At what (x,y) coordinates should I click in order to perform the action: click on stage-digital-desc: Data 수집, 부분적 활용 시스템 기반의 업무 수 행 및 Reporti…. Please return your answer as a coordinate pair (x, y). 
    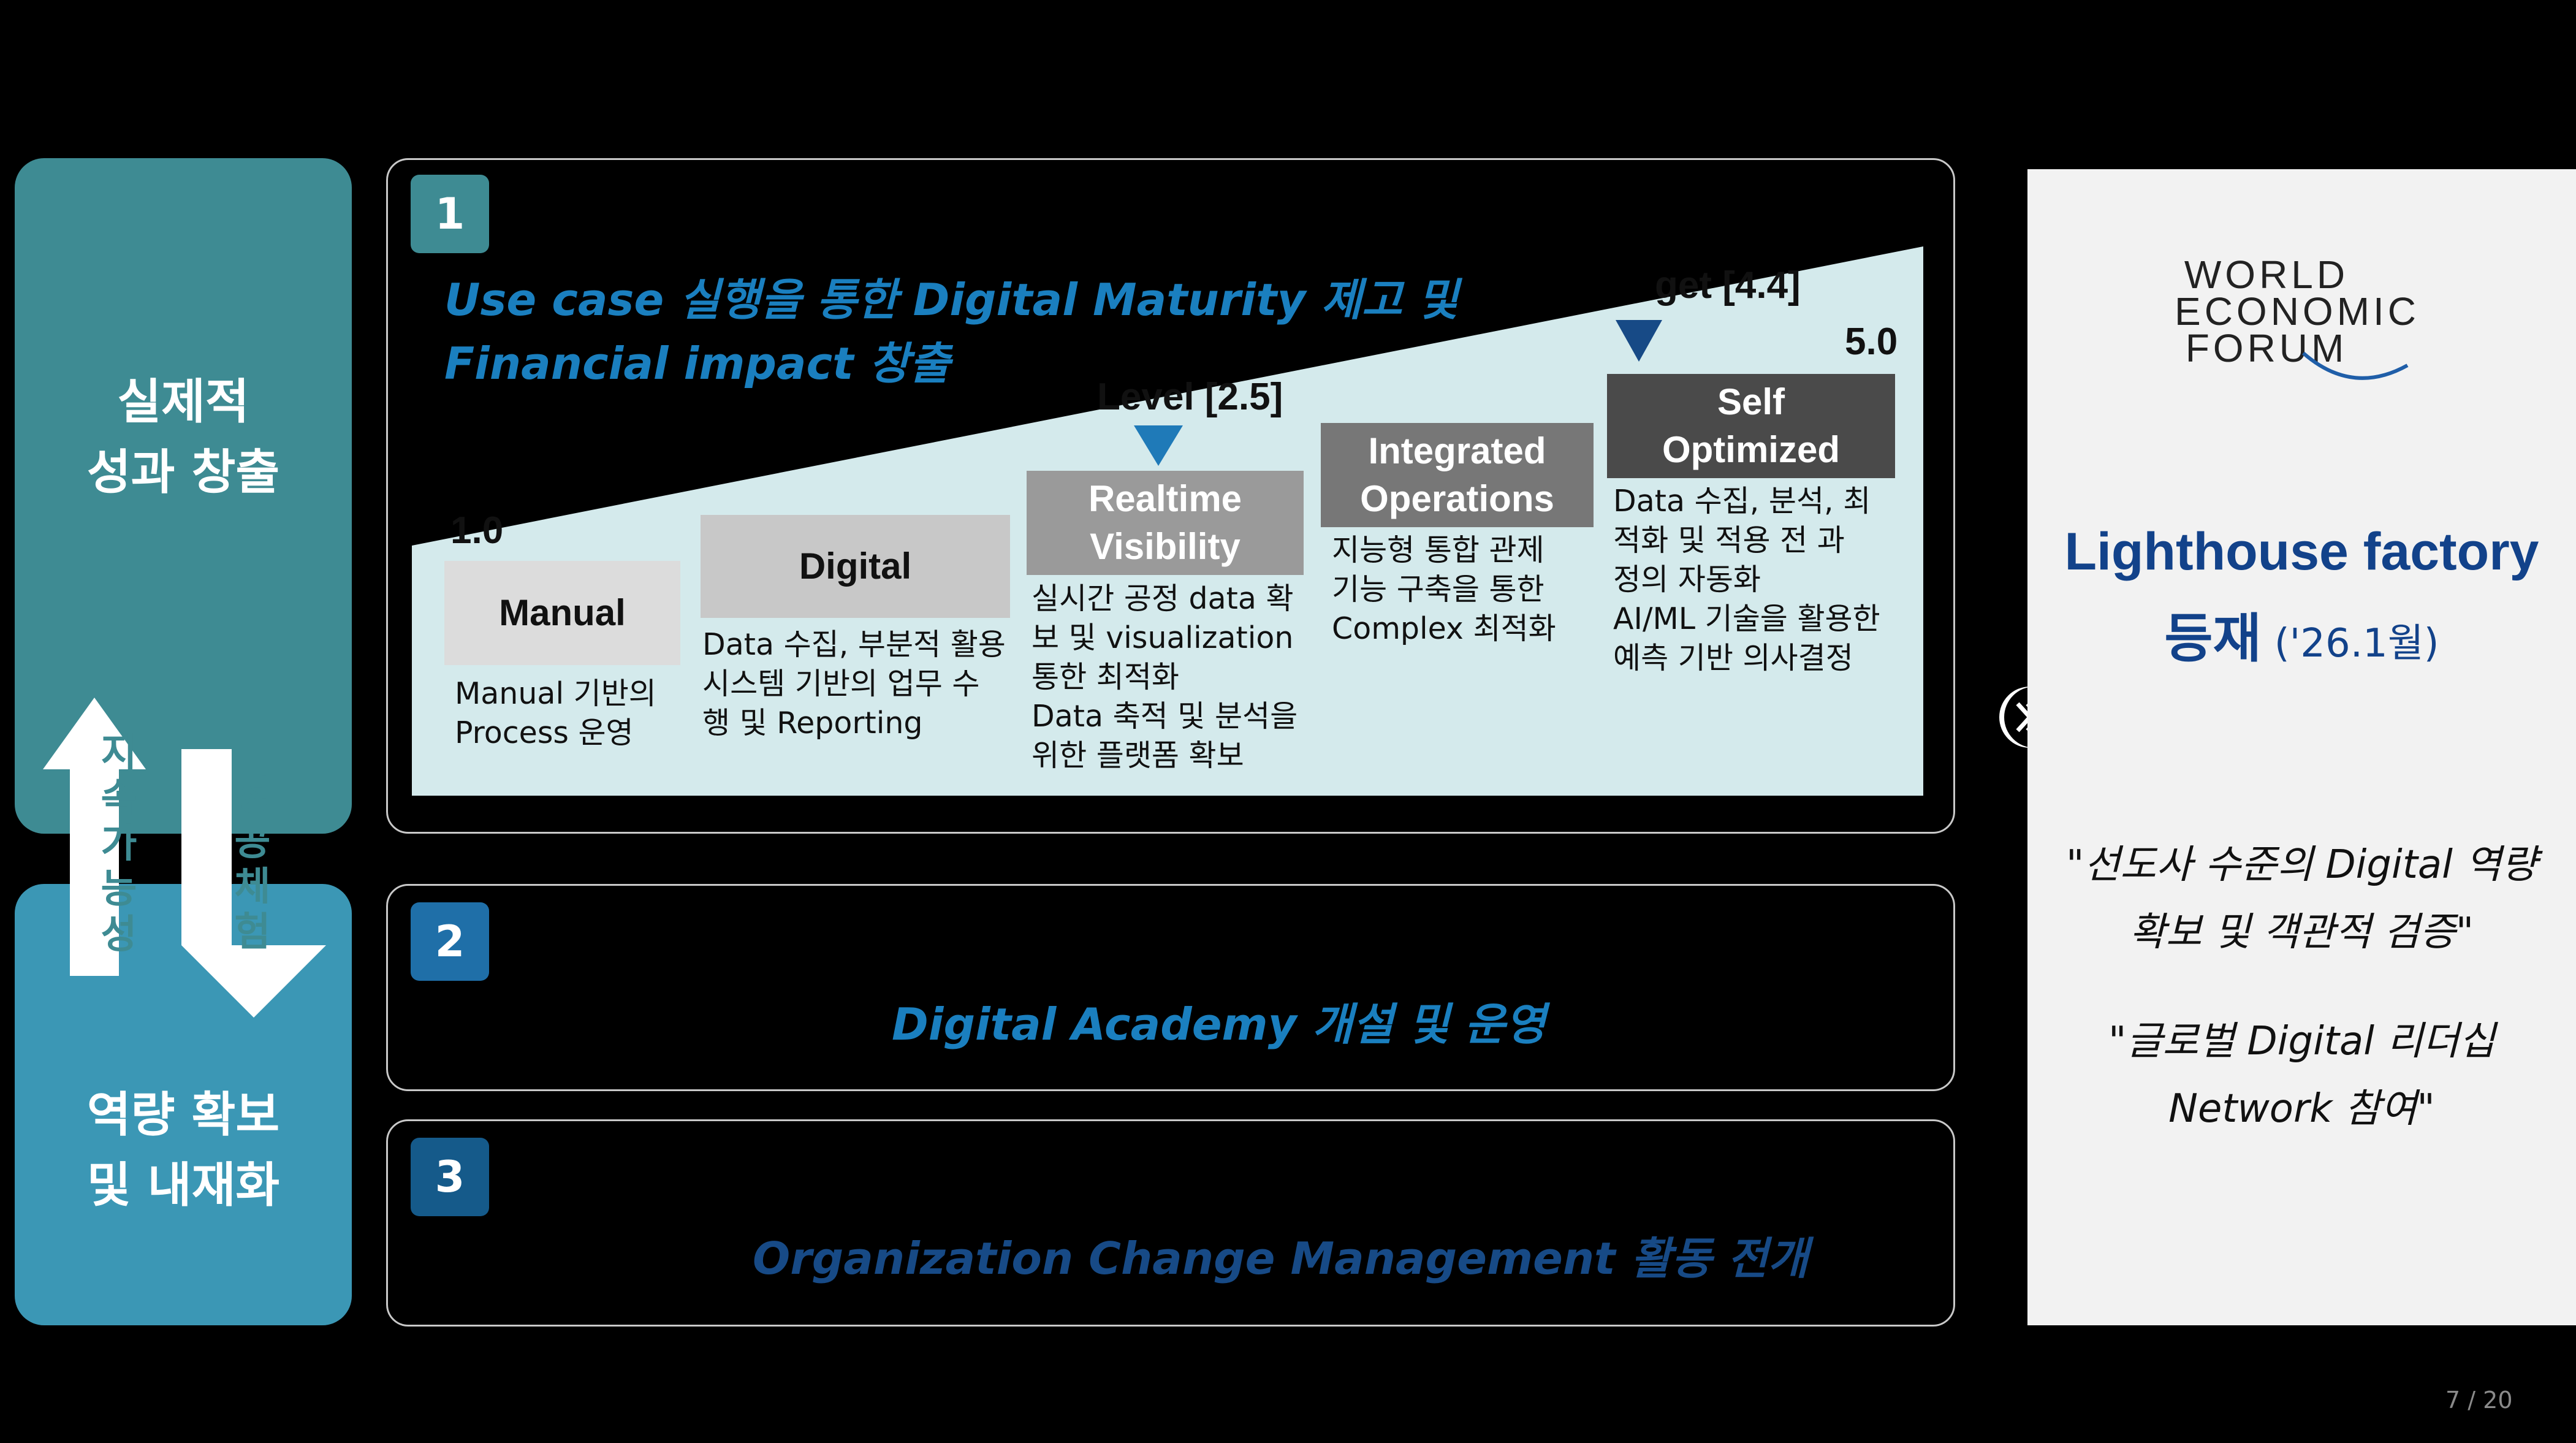
    Looking at the image, I should click on (854, 684).